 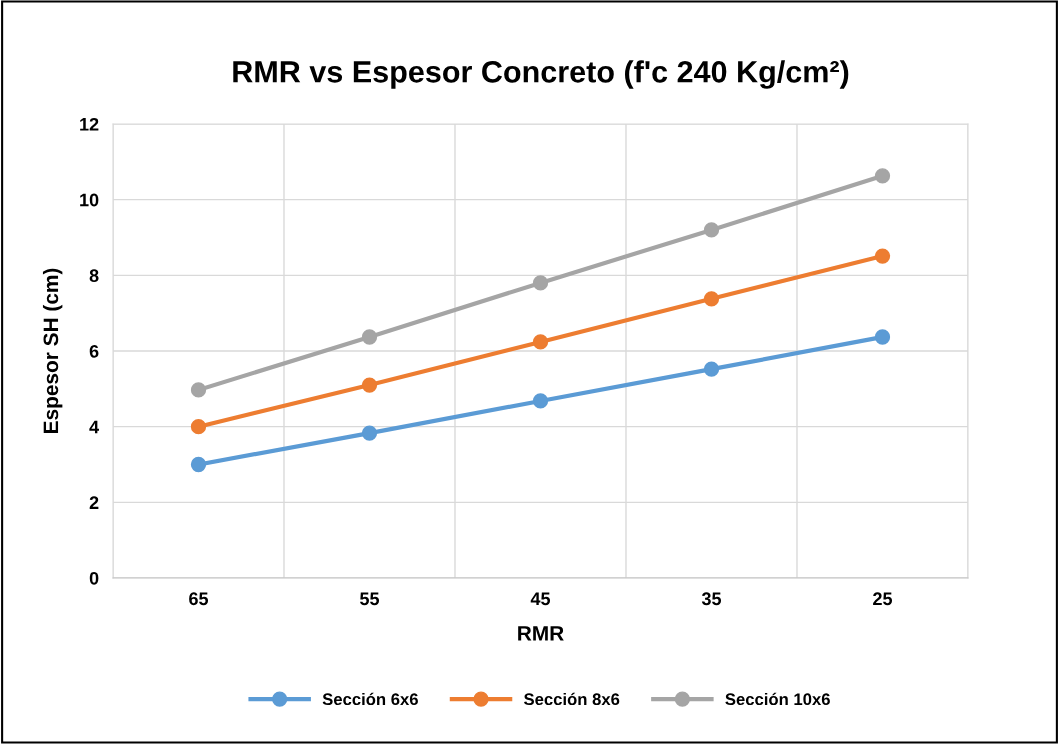 What do you see at coordinates (540, 599) in the screenshot?
I see `x-tick-label: 45` at bounding box center [540, 599].